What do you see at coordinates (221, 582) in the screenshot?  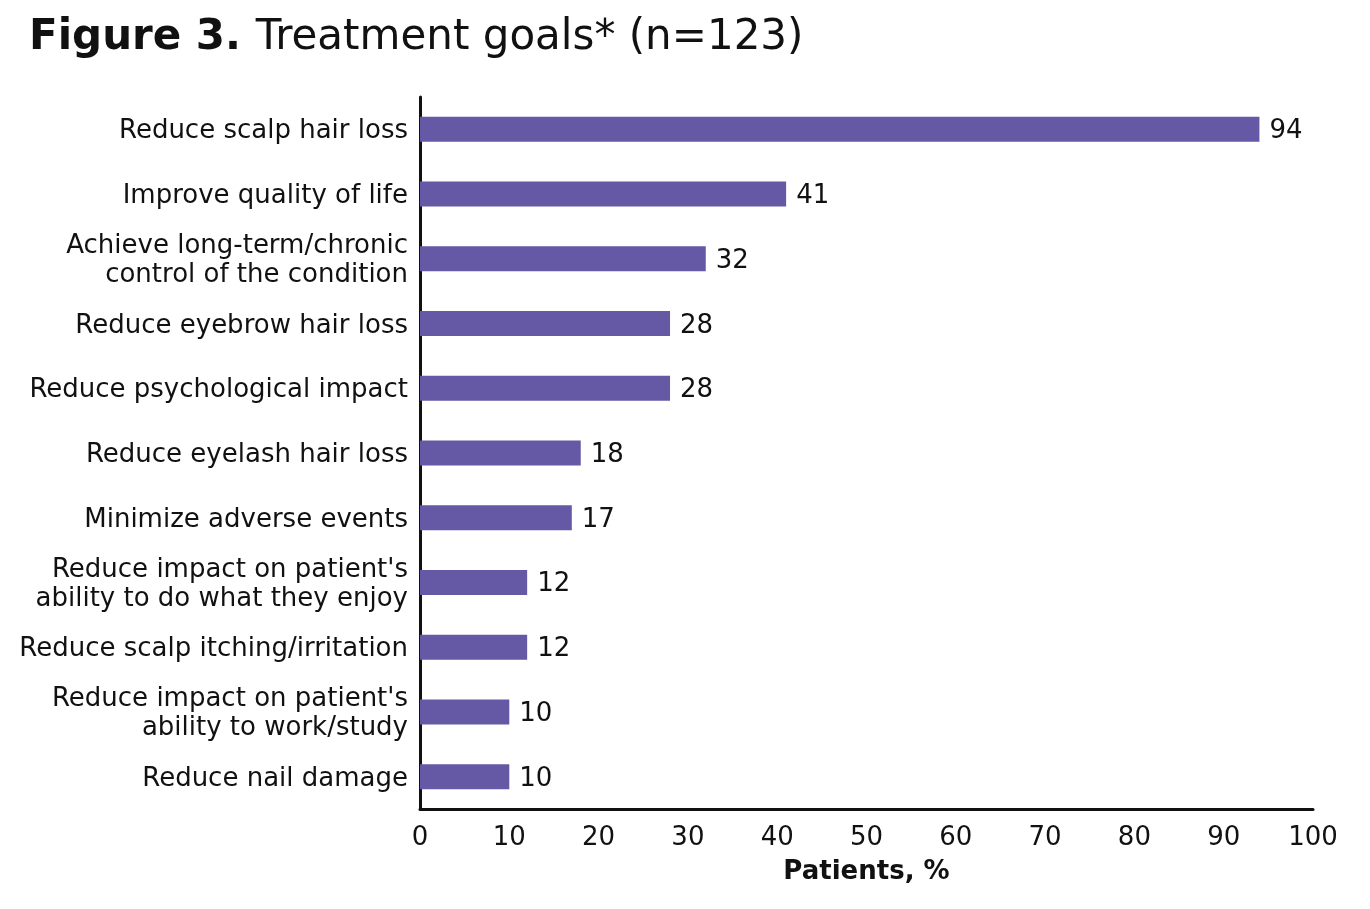 I see `y-tick-label: Reduce impact on patient's ability to do what they enjoy` at bounding box center [221, 582].